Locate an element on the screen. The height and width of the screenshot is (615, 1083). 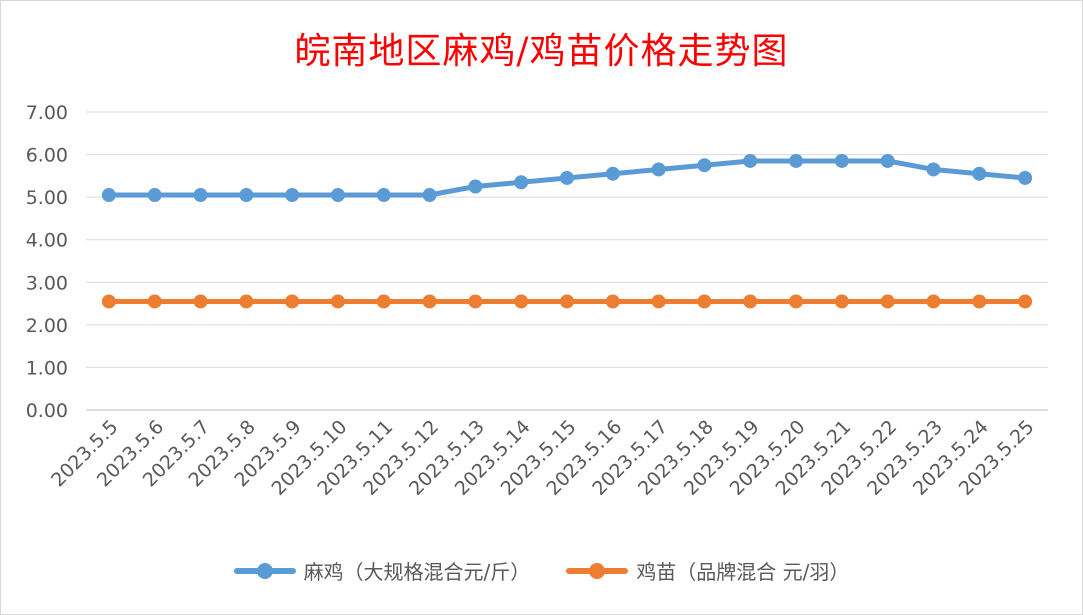
legend-label-series-1: 麻鸡（大规格混合元/斤） is located at coordinates (417, 572).